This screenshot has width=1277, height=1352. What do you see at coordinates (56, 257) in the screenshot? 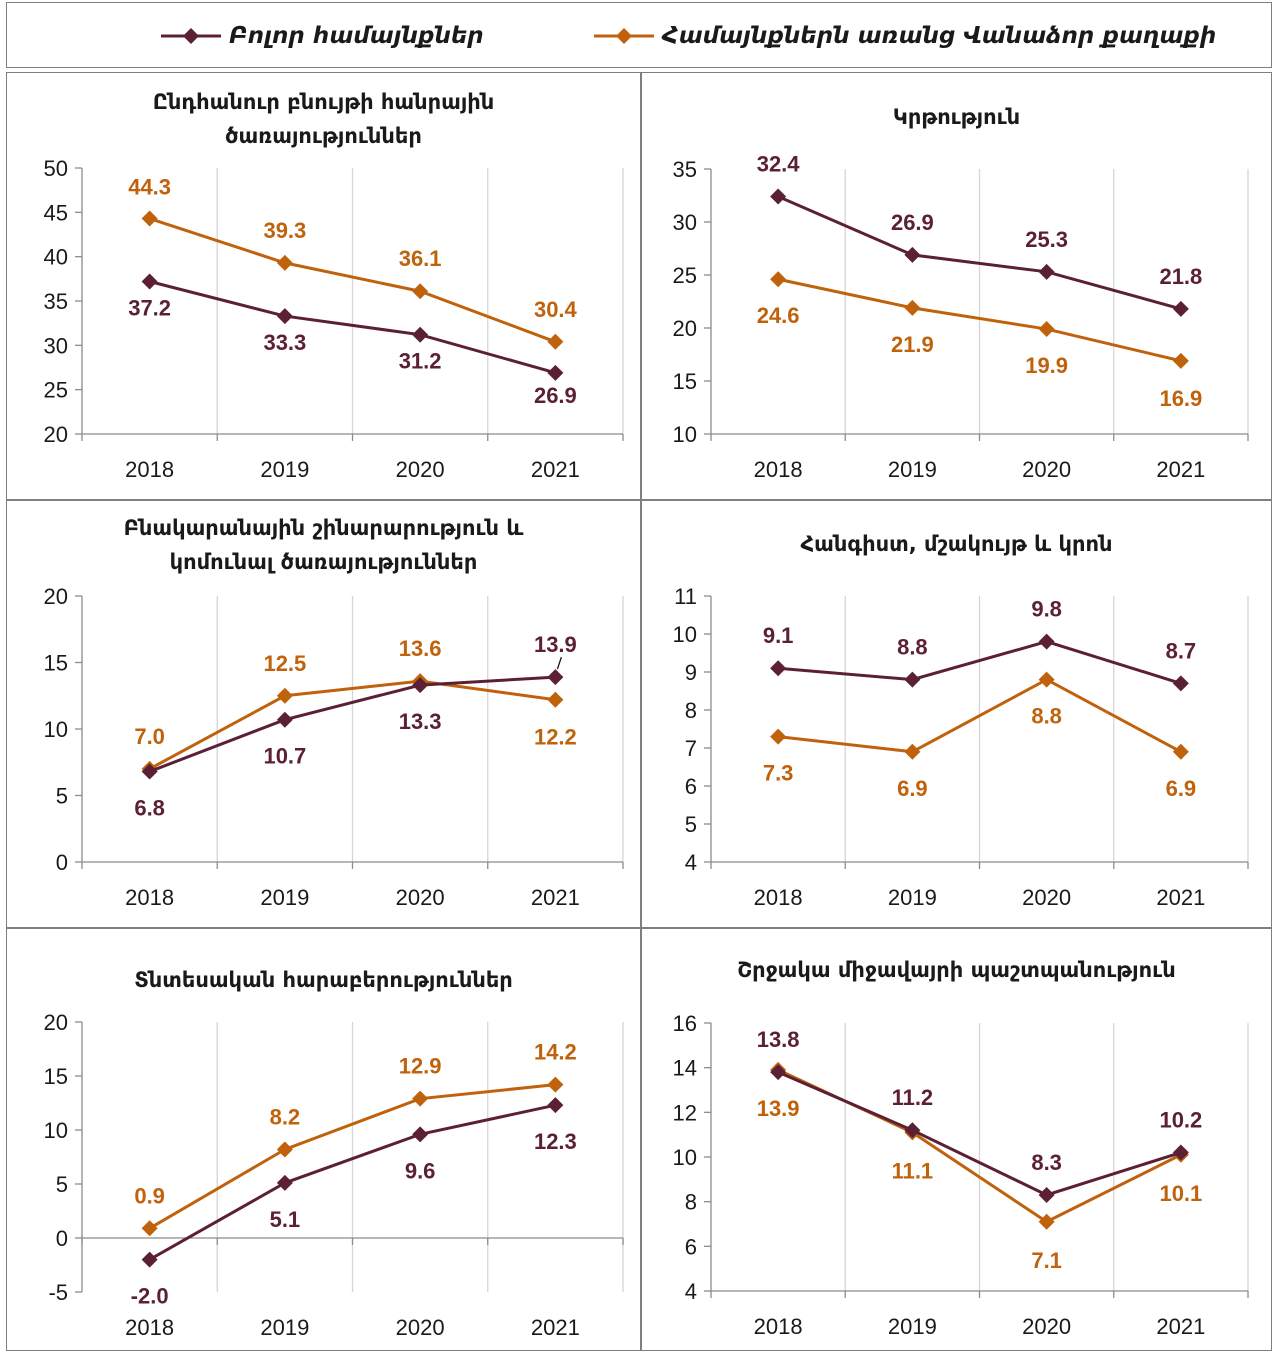
I see `y-tick-label: 40` at bounding box center [56, 257].